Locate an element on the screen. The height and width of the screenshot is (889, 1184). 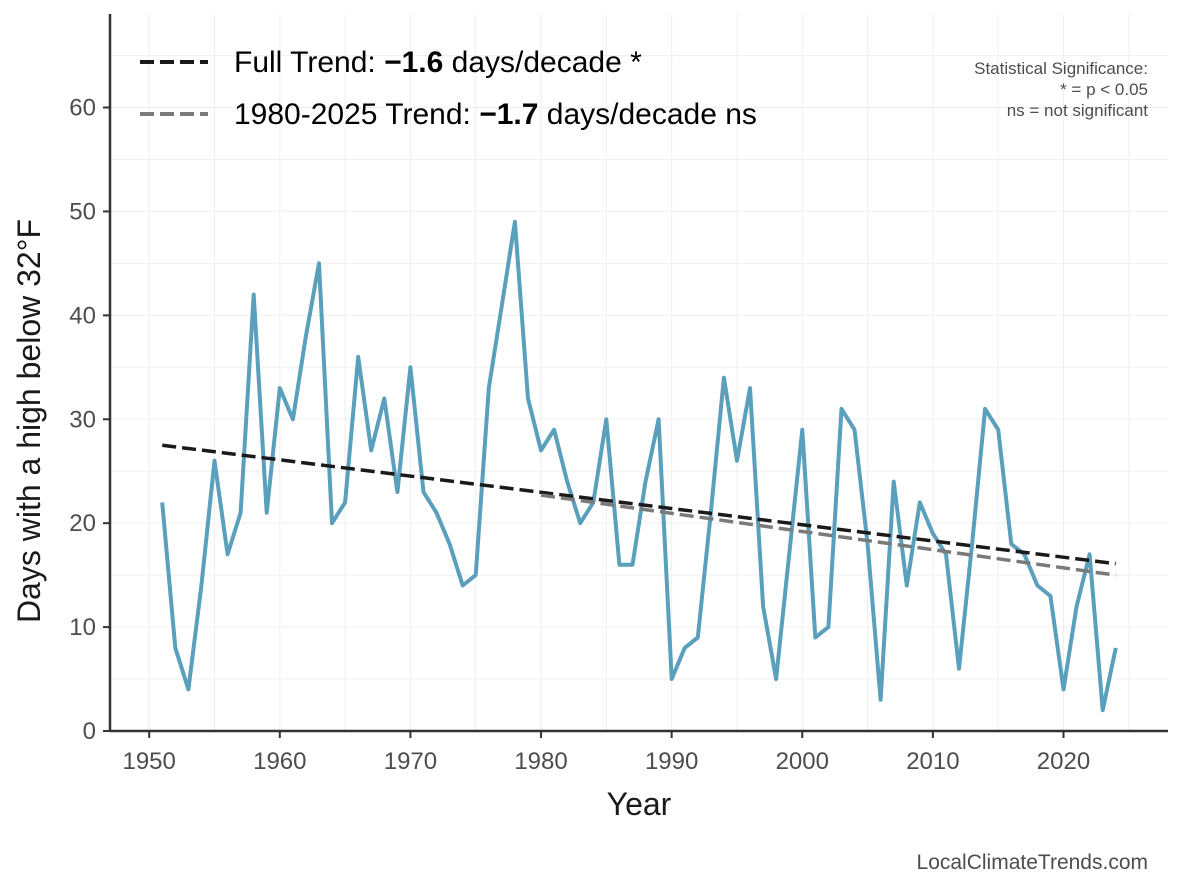
y-tick-label: 10 is located at coordinates (82, 627).